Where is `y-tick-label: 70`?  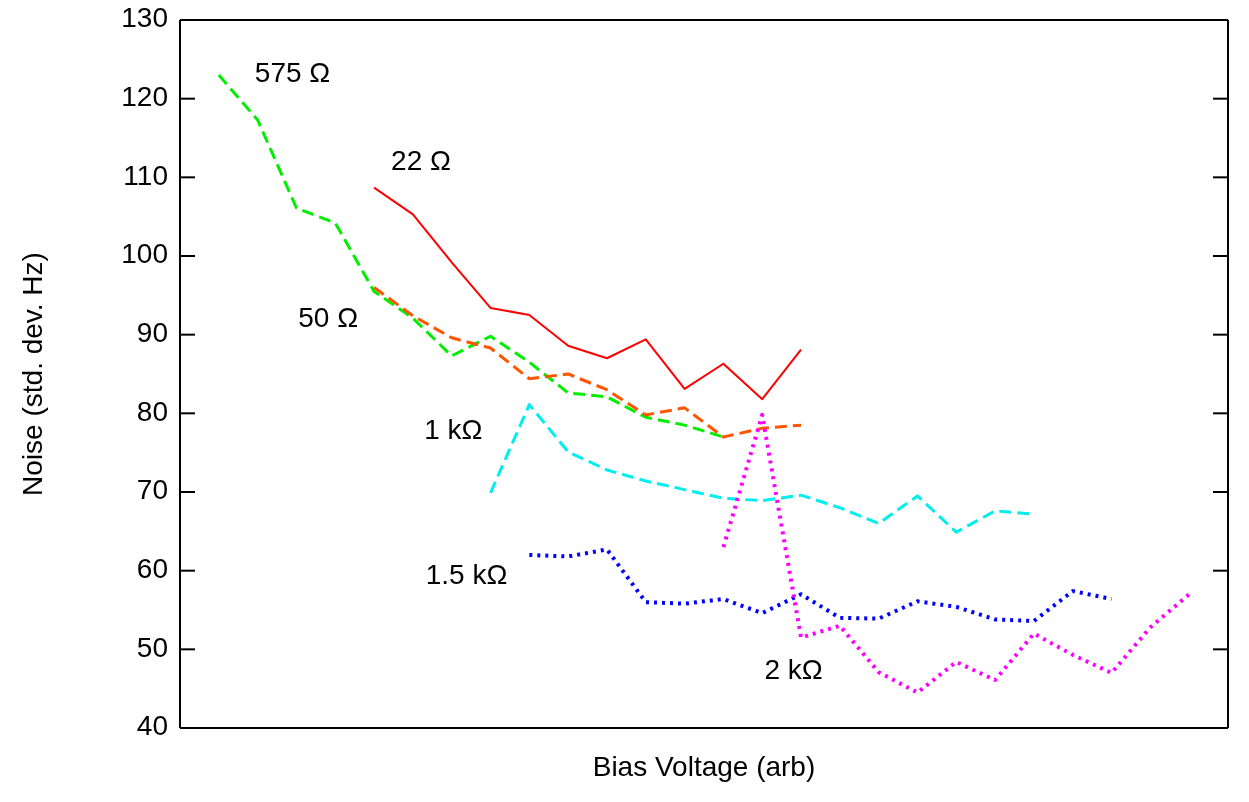
y-tick-label: 70 is located at coordinates (152, 490).